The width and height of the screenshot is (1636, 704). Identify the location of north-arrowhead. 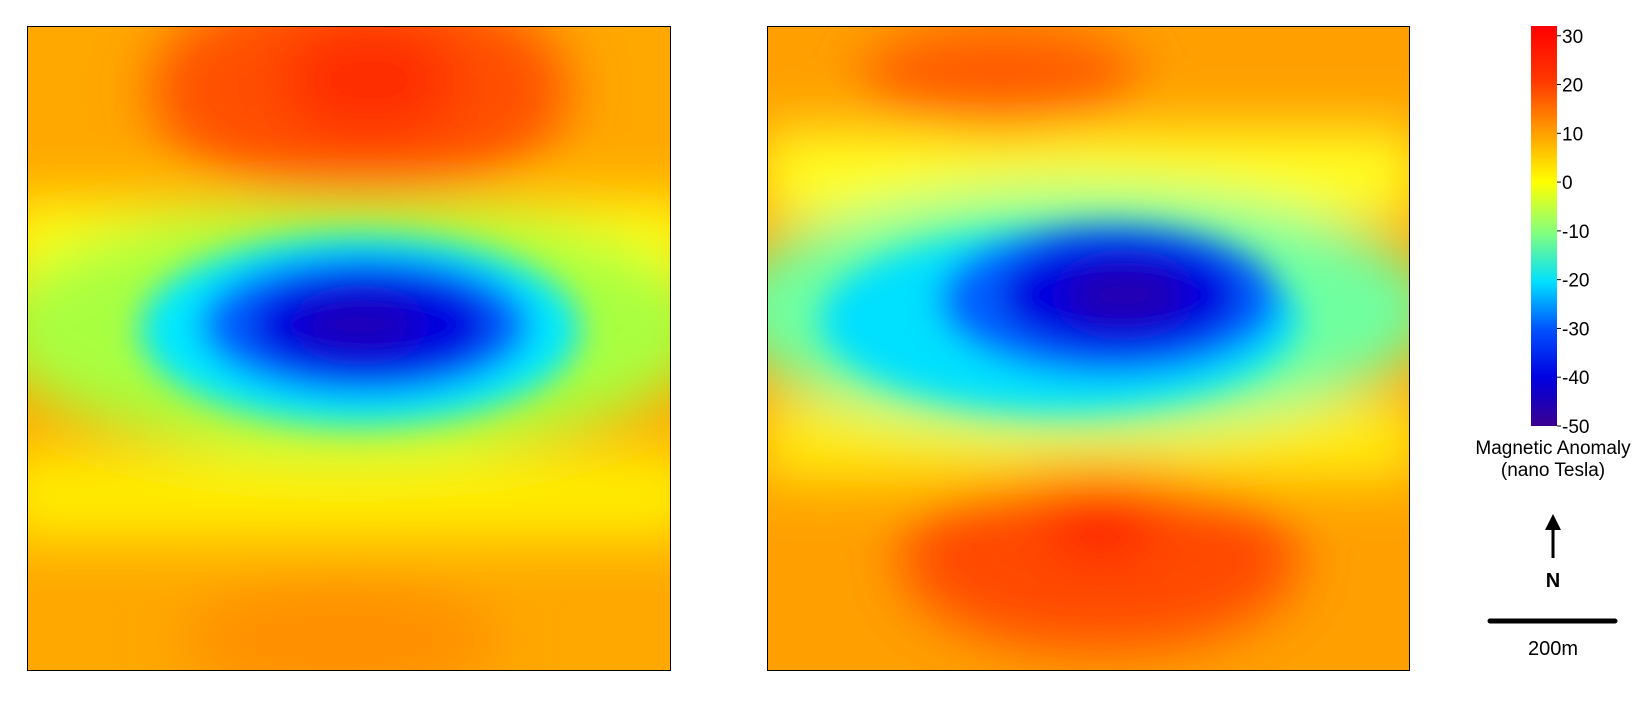
(1553, 522).